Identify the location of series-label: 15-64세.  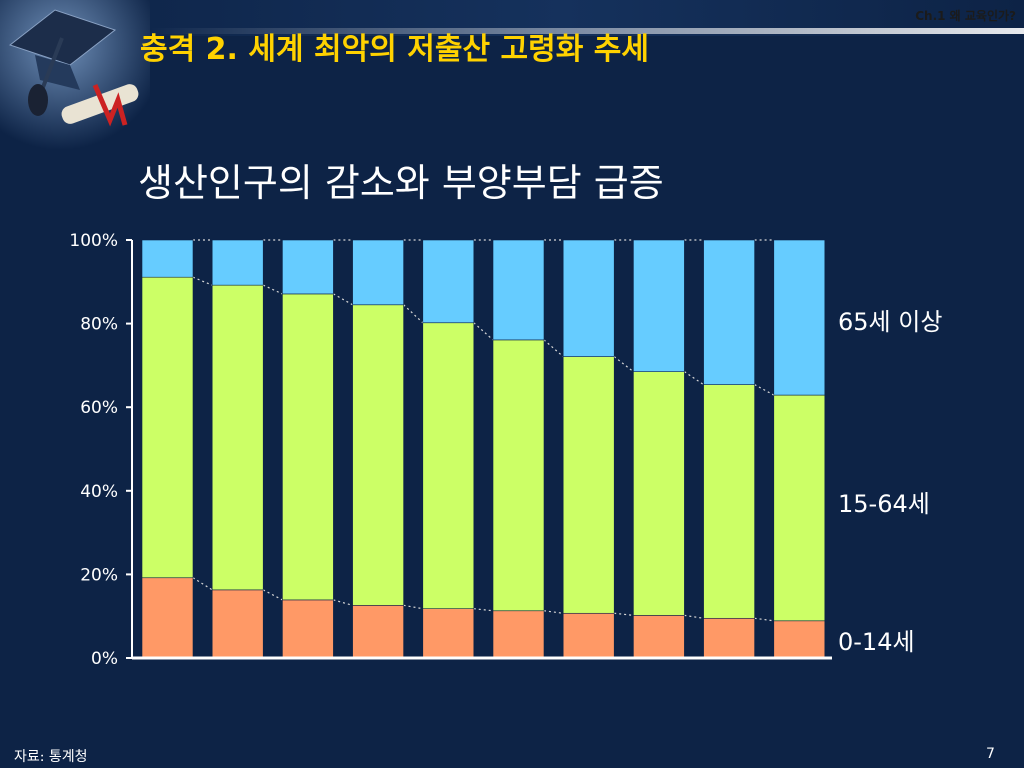
(884, 504).